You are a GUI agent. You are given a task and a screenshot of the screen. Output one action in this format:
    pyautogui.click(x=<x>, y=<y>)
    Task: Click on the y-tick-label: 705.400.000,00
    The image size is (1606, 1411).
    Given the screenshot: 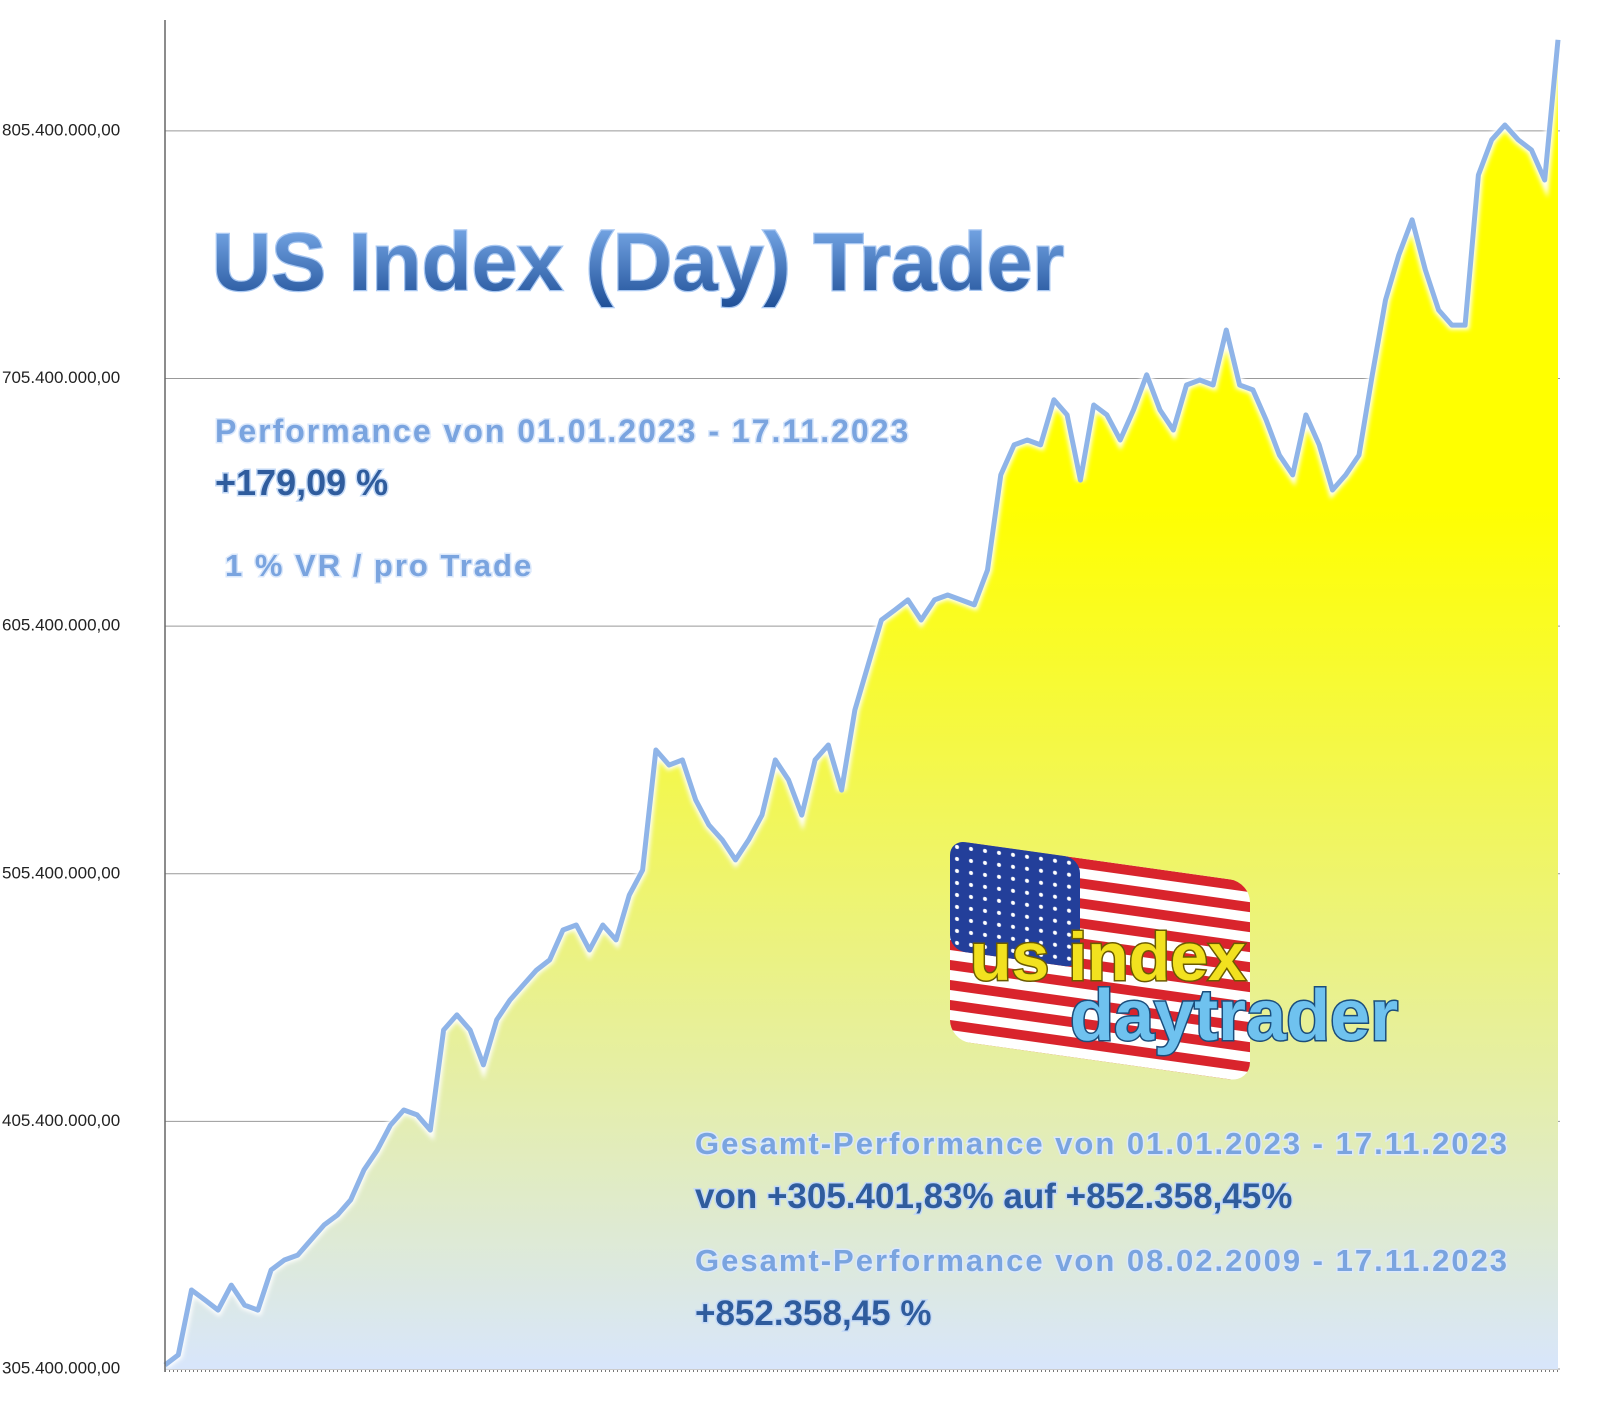 What is the action you would take?
    pyautogui.click(x=61, y=377)
    